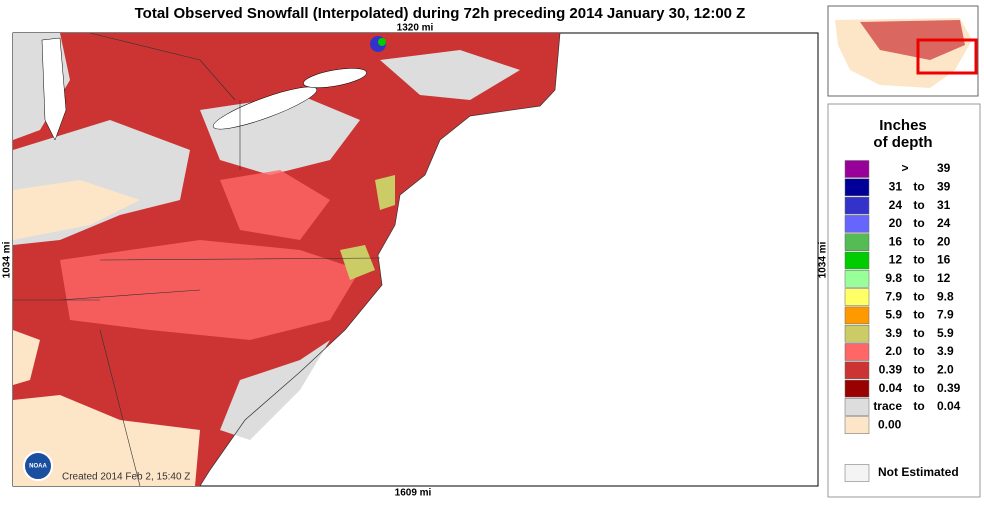 This screenshot has height=512, width=984. Describe the element at coordinates (945, 315) in the screenshot. I see `legend-high: 7.9` at that location.